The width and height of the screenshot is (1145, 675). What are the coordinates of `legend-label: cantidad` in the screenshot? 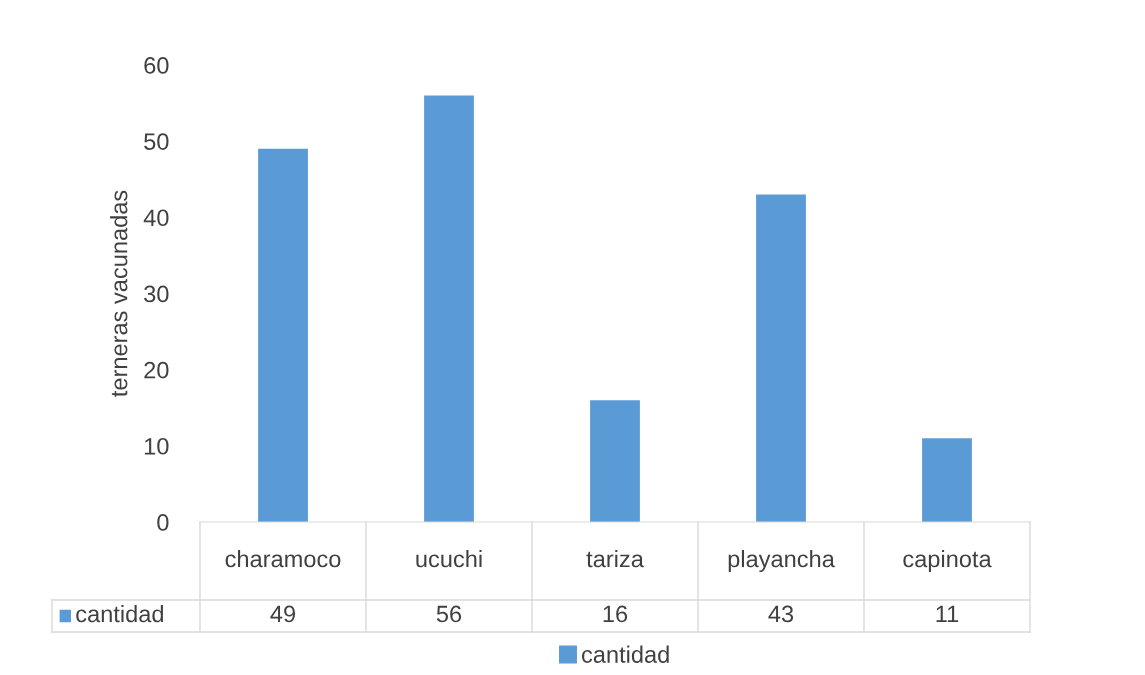 It's located at (625, 654).